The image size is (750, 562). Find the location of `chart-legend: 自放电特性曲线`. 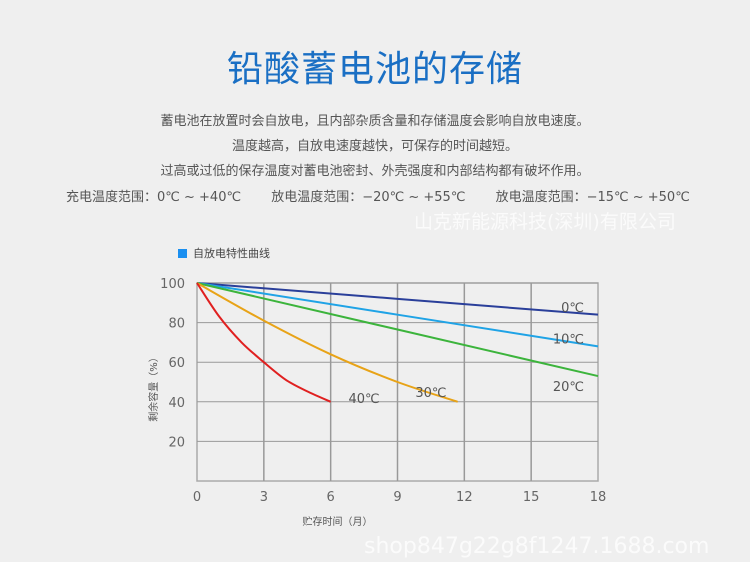

chart-legend: 自放电特性曲线 is located at coordinates (224, 253).